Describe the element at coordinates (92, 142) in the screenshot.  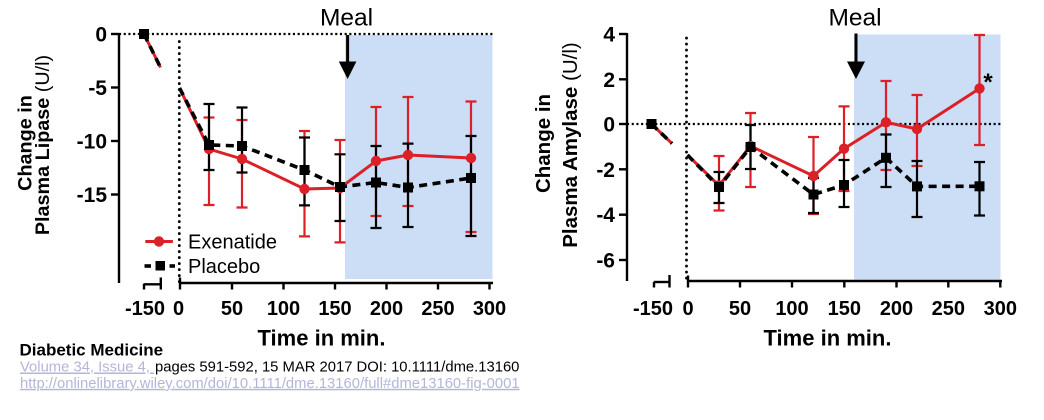
I see `svg-text: -10` at that location.